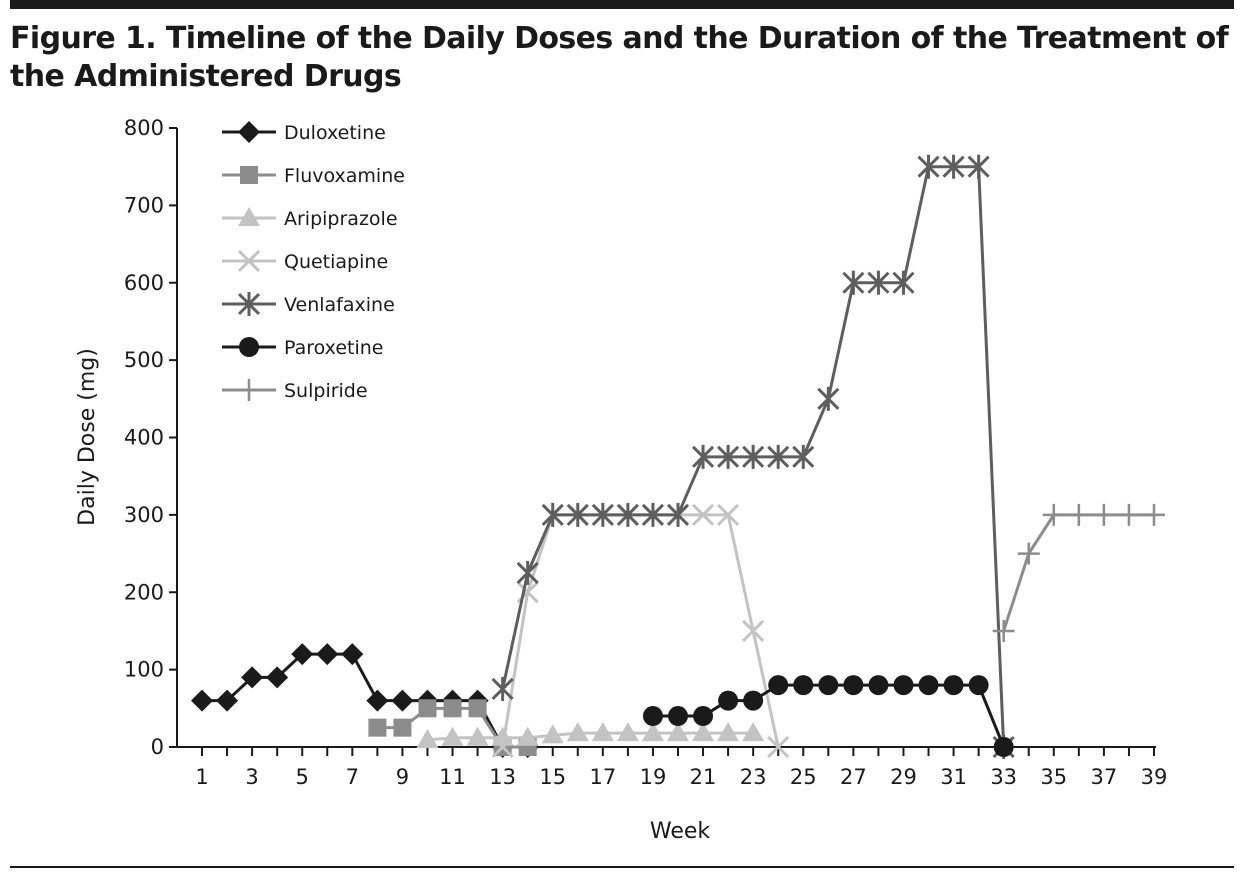 The height and width of the screenshot is (874, 1244). What do you see at coordinates (1154, 777) in the screenshot?
I see `x-tick-label: 39` at bounding box center [1154, 777].